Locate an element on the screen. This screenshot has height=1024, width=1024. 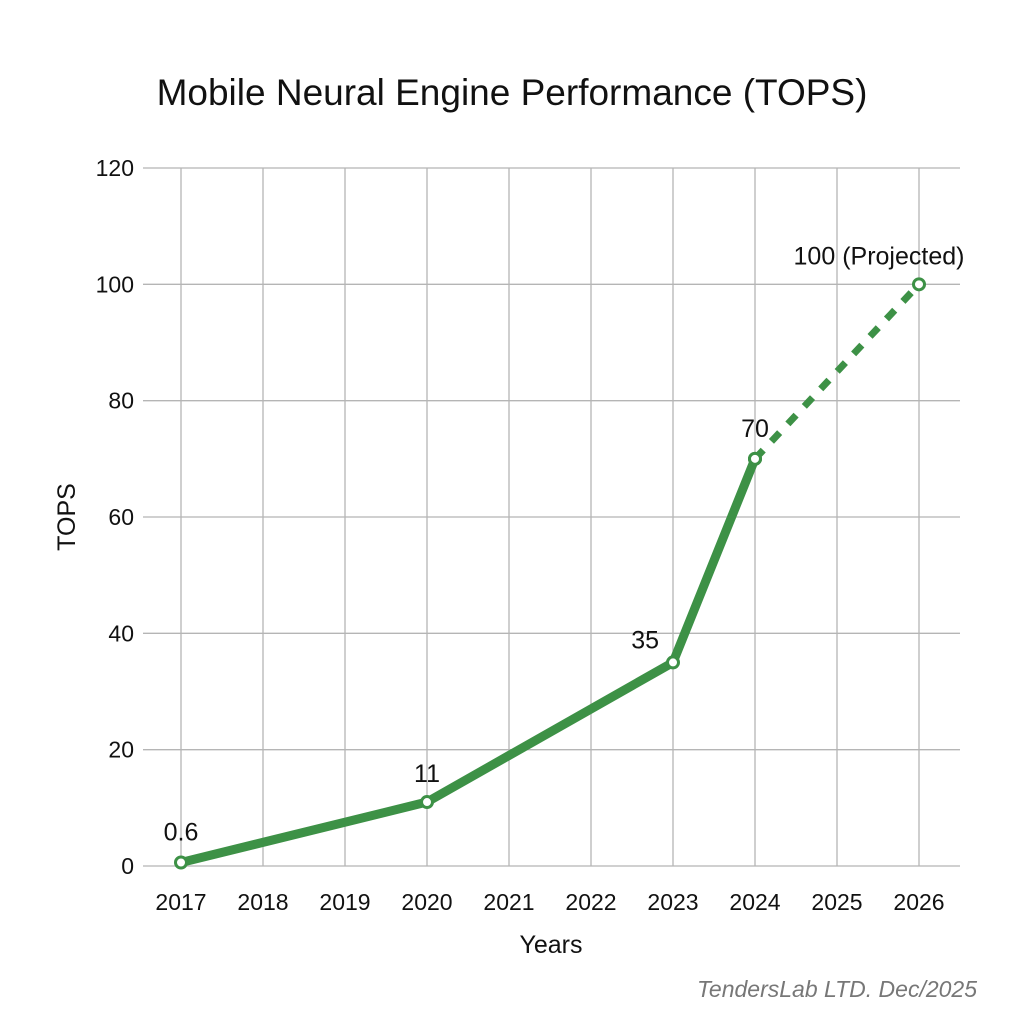
y-axis-label: TOPS is located at coordinates (67, 517).